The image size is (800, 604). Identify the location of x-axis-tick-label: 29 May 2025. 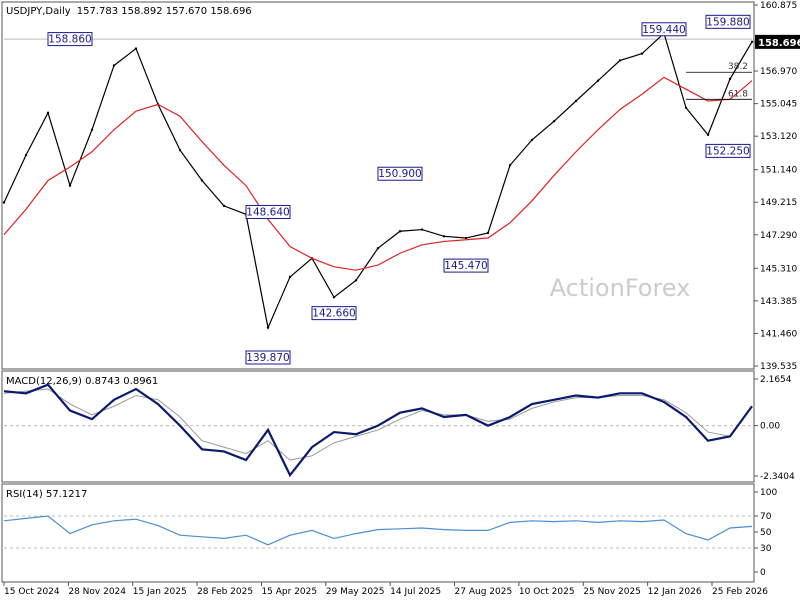
(355, 592).